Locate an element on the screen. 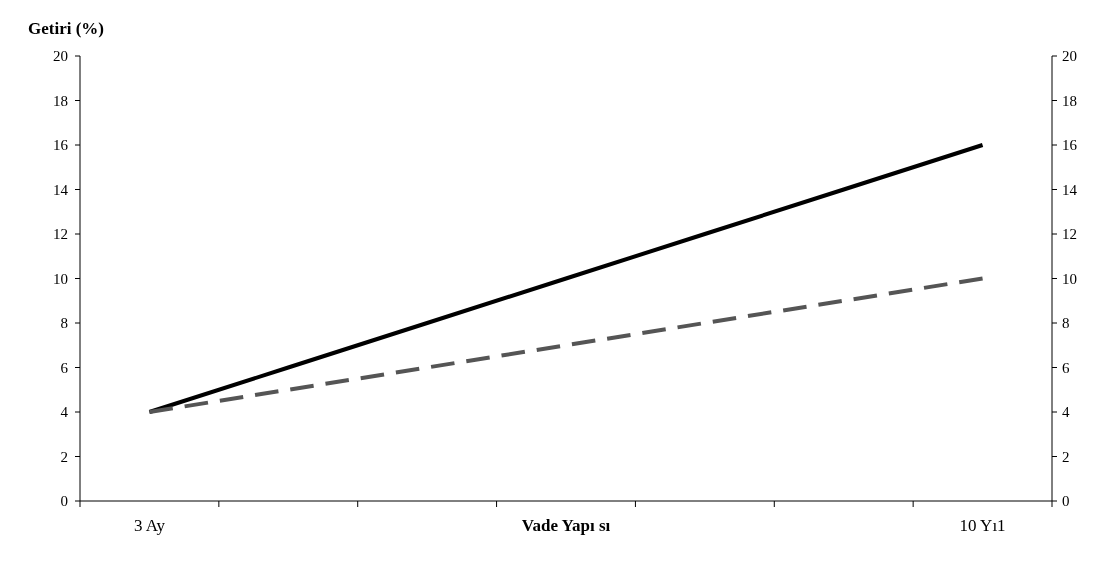 The height and width of the screenshot is (563, 1108). y-tick-label: 20 is located at coordinates (60, 56).